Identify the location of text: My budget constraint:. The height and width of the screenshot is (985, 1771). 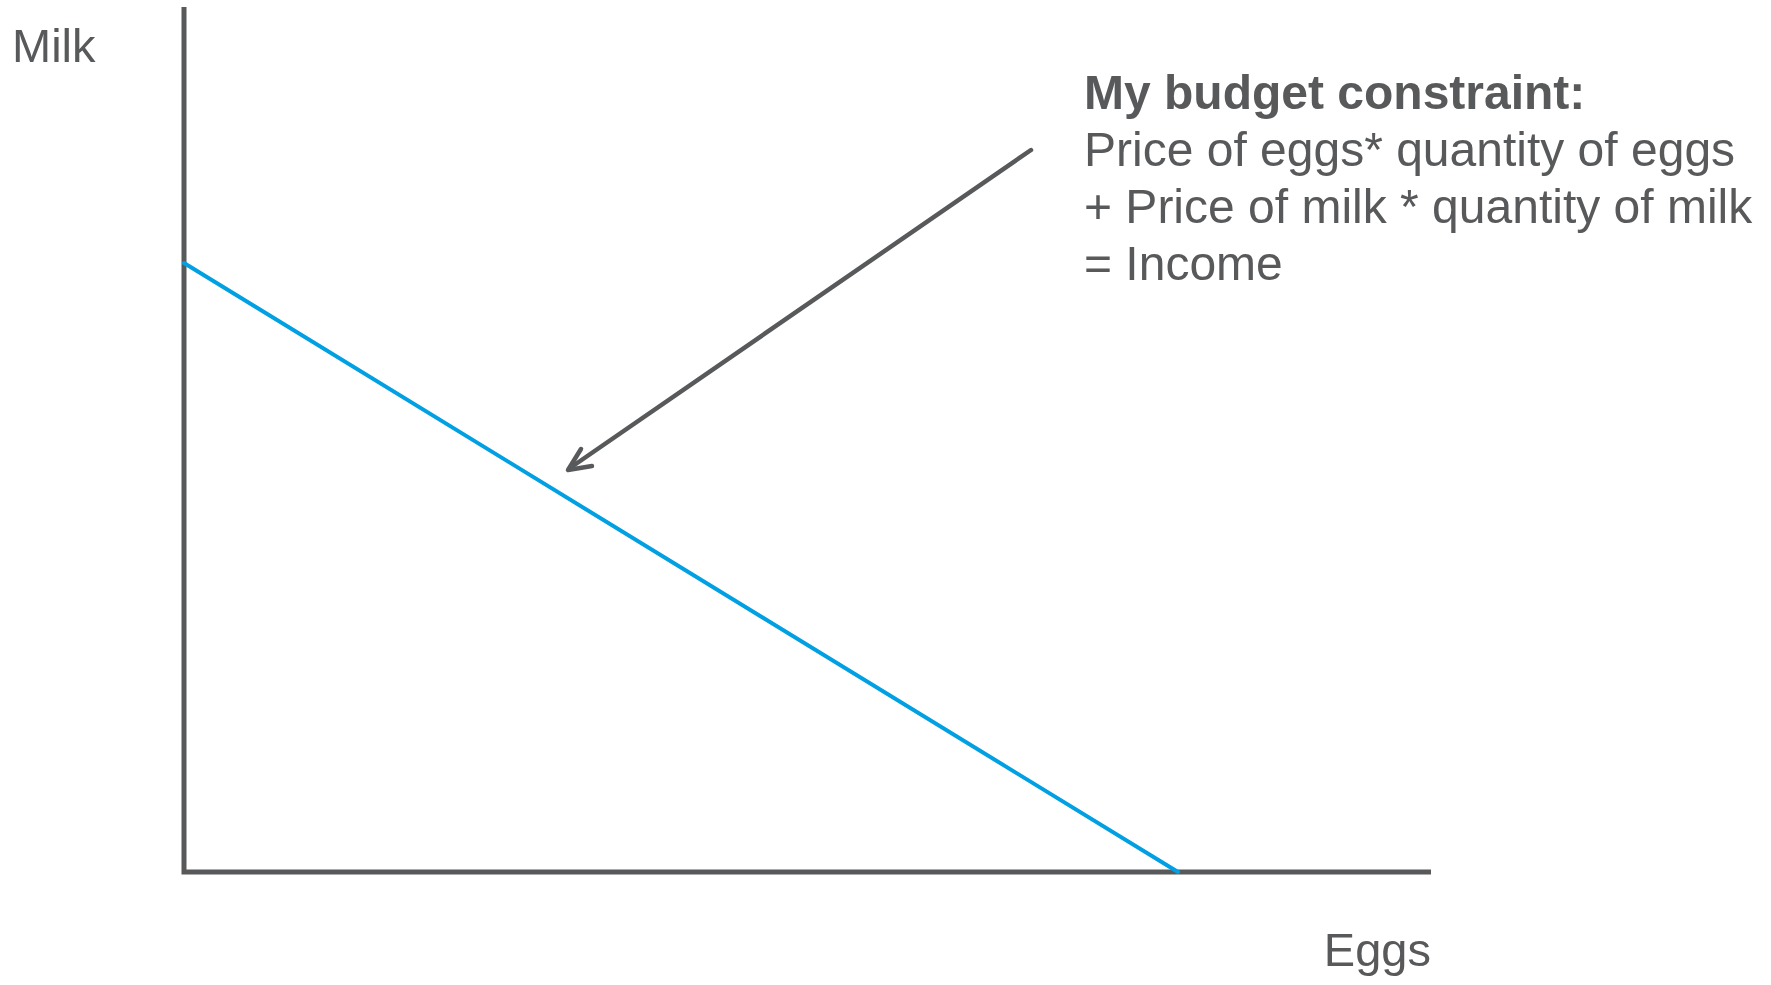
(1335, 93).